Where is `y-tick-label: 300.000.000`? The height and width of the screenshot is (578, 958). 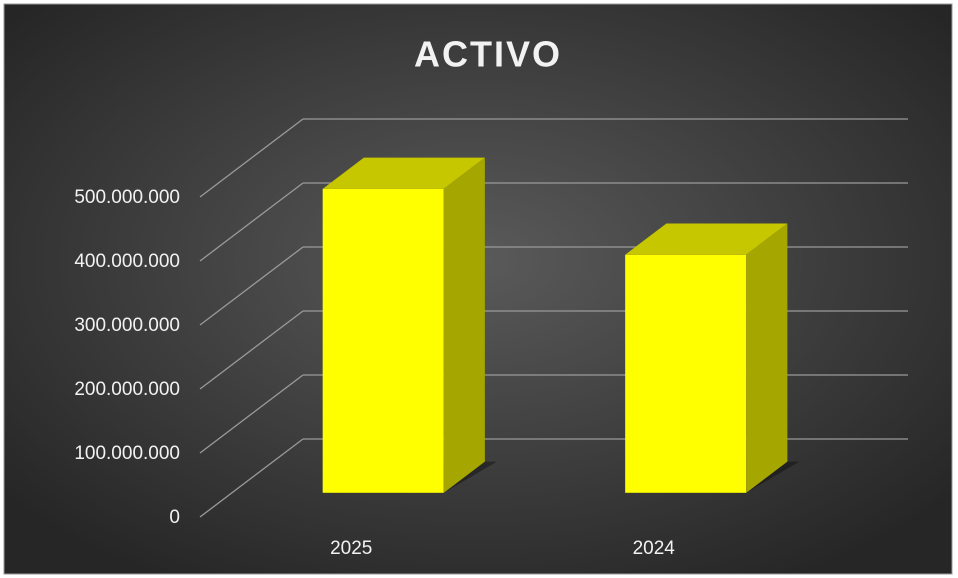
y-tick-label: 300.000.000 is located at coordinates (127, 325).